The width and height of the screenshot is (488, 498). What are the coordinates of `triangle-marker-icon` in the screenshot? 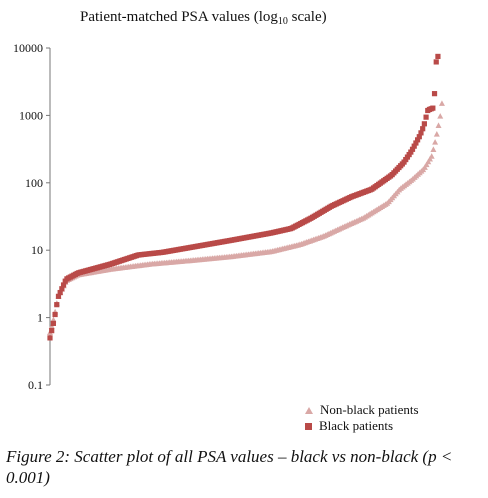 It's located at (309, 410).